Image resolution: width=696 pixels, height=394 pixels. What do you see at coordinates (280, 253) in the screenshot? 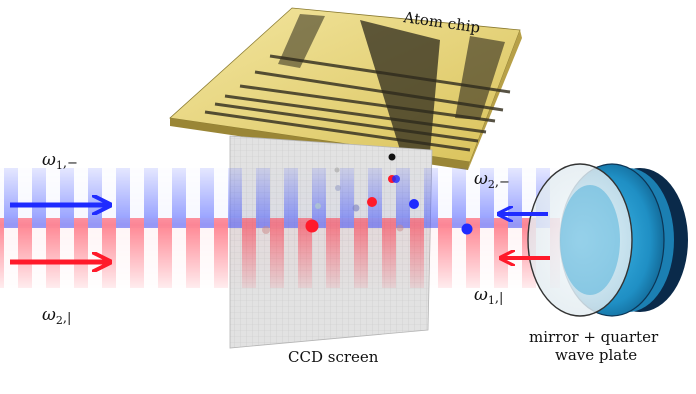
I see `red-beam` at bounding box center [280, 253].